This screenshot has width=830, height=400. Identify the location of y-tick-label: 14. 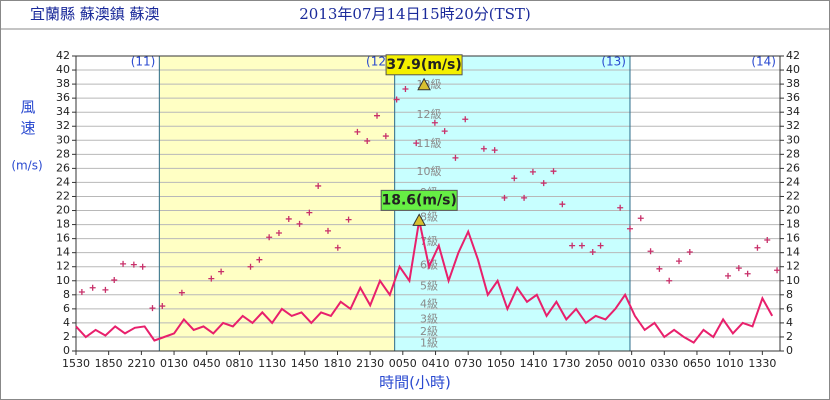
(63, 252).